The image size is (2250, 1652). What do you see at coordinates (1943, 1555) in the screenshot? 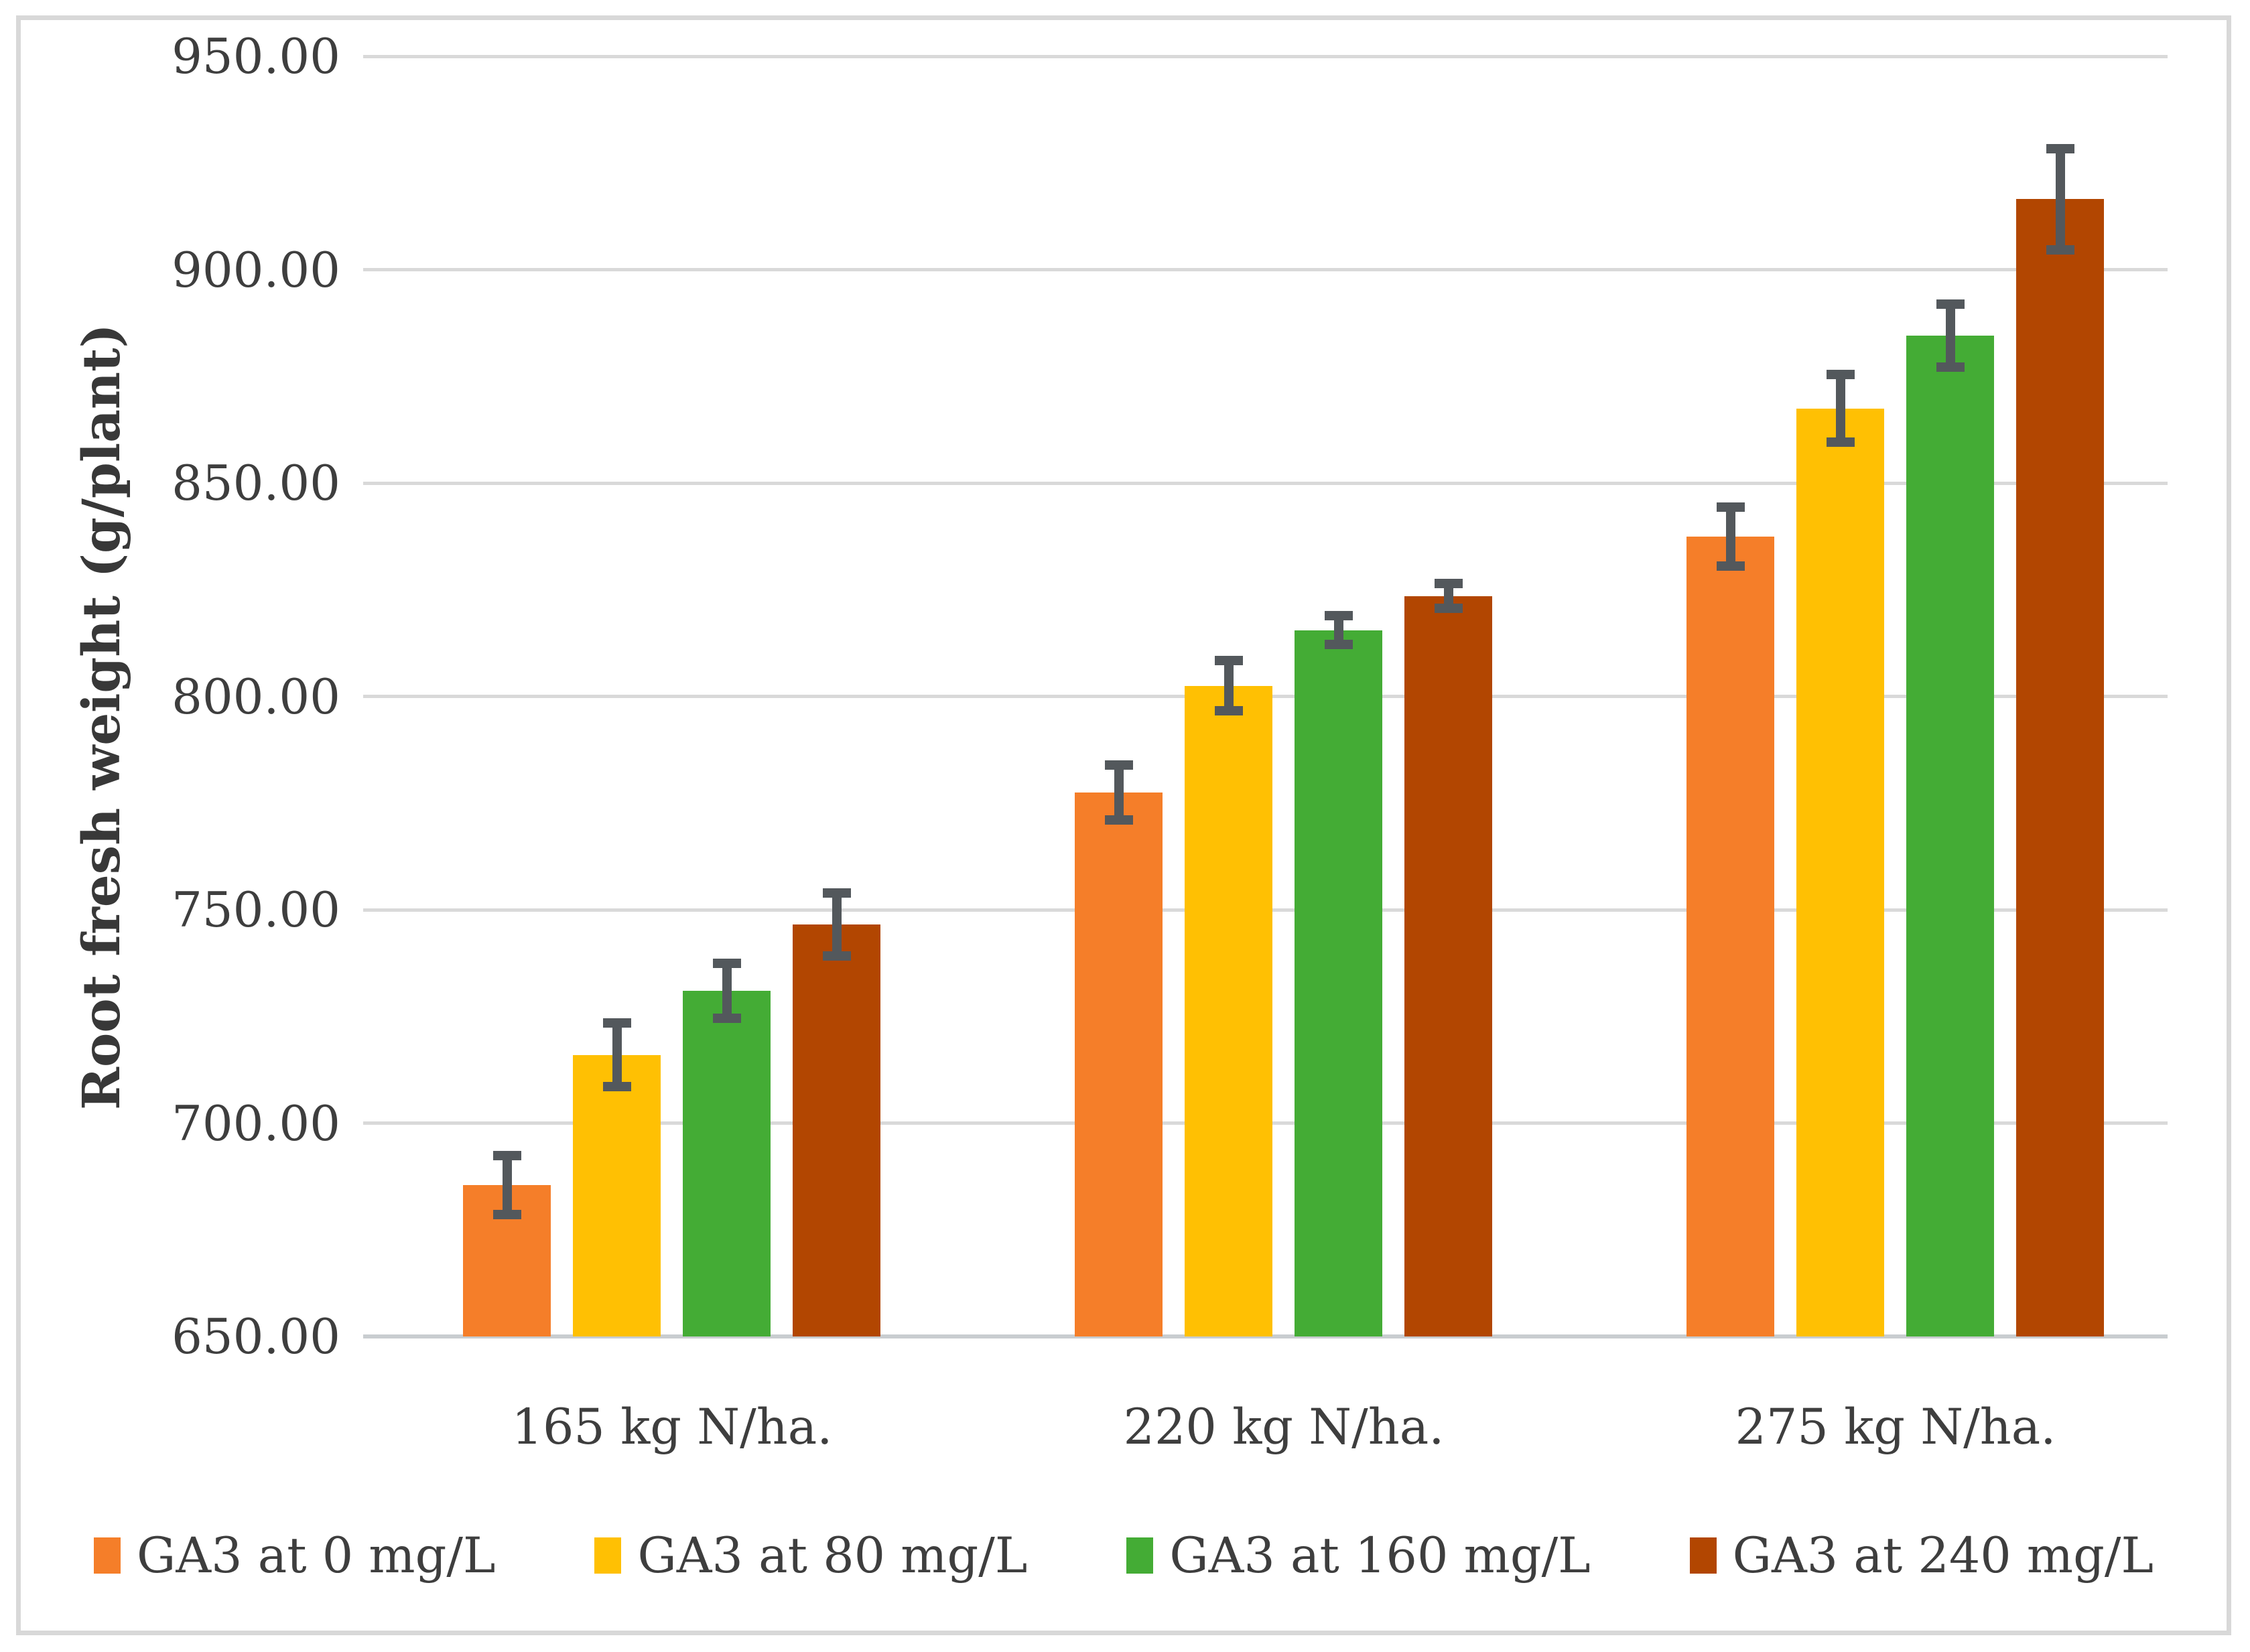
I see `legend-label: GA3 at 240 mg/L` at bounding box center [1943, 1555].